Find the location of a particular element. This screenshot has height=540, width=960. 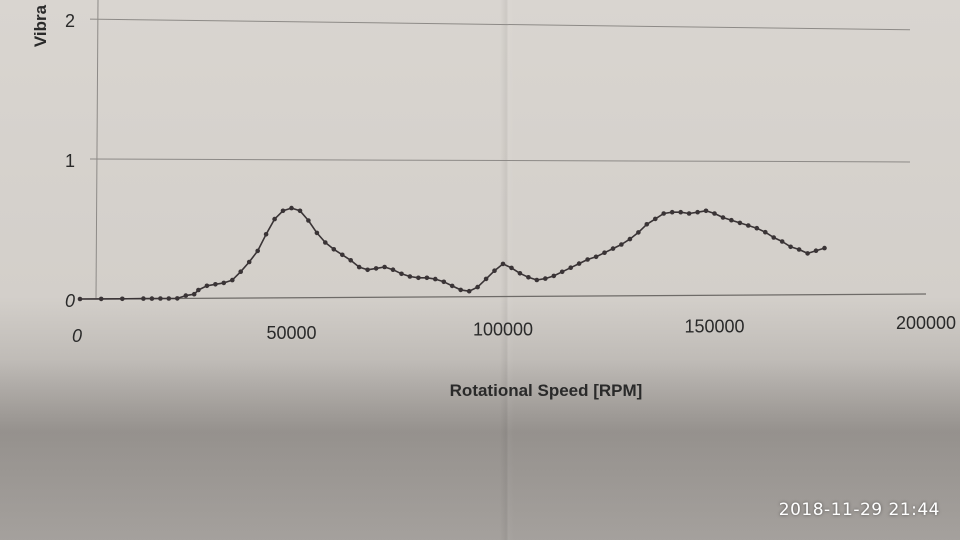

x-tick-label-50000: 50000 is located at coordinates (291, 333).